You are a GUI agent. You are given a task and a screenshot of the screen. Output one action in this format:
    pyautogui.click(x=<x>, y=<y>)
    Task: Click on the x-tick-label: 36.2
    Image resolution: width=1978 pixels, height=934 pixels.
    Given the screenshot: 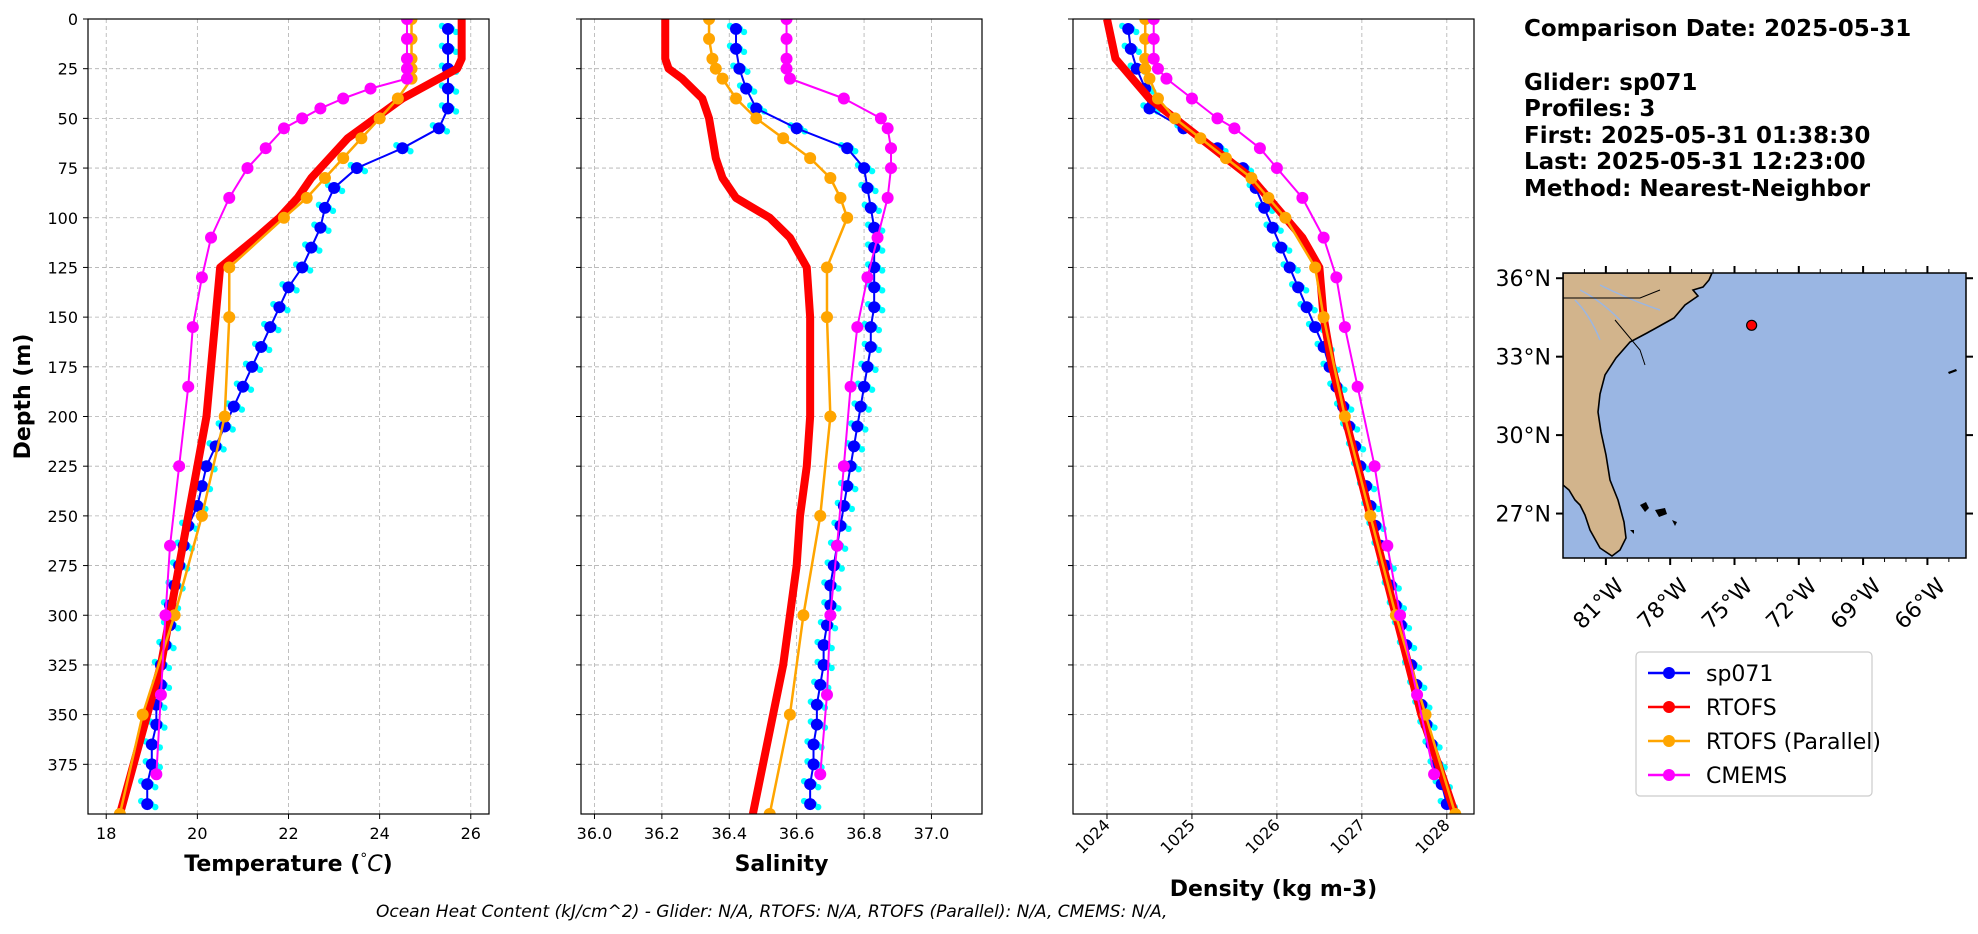 What is the action you would take?
    pyautogui.click(x=662, y=833)
    